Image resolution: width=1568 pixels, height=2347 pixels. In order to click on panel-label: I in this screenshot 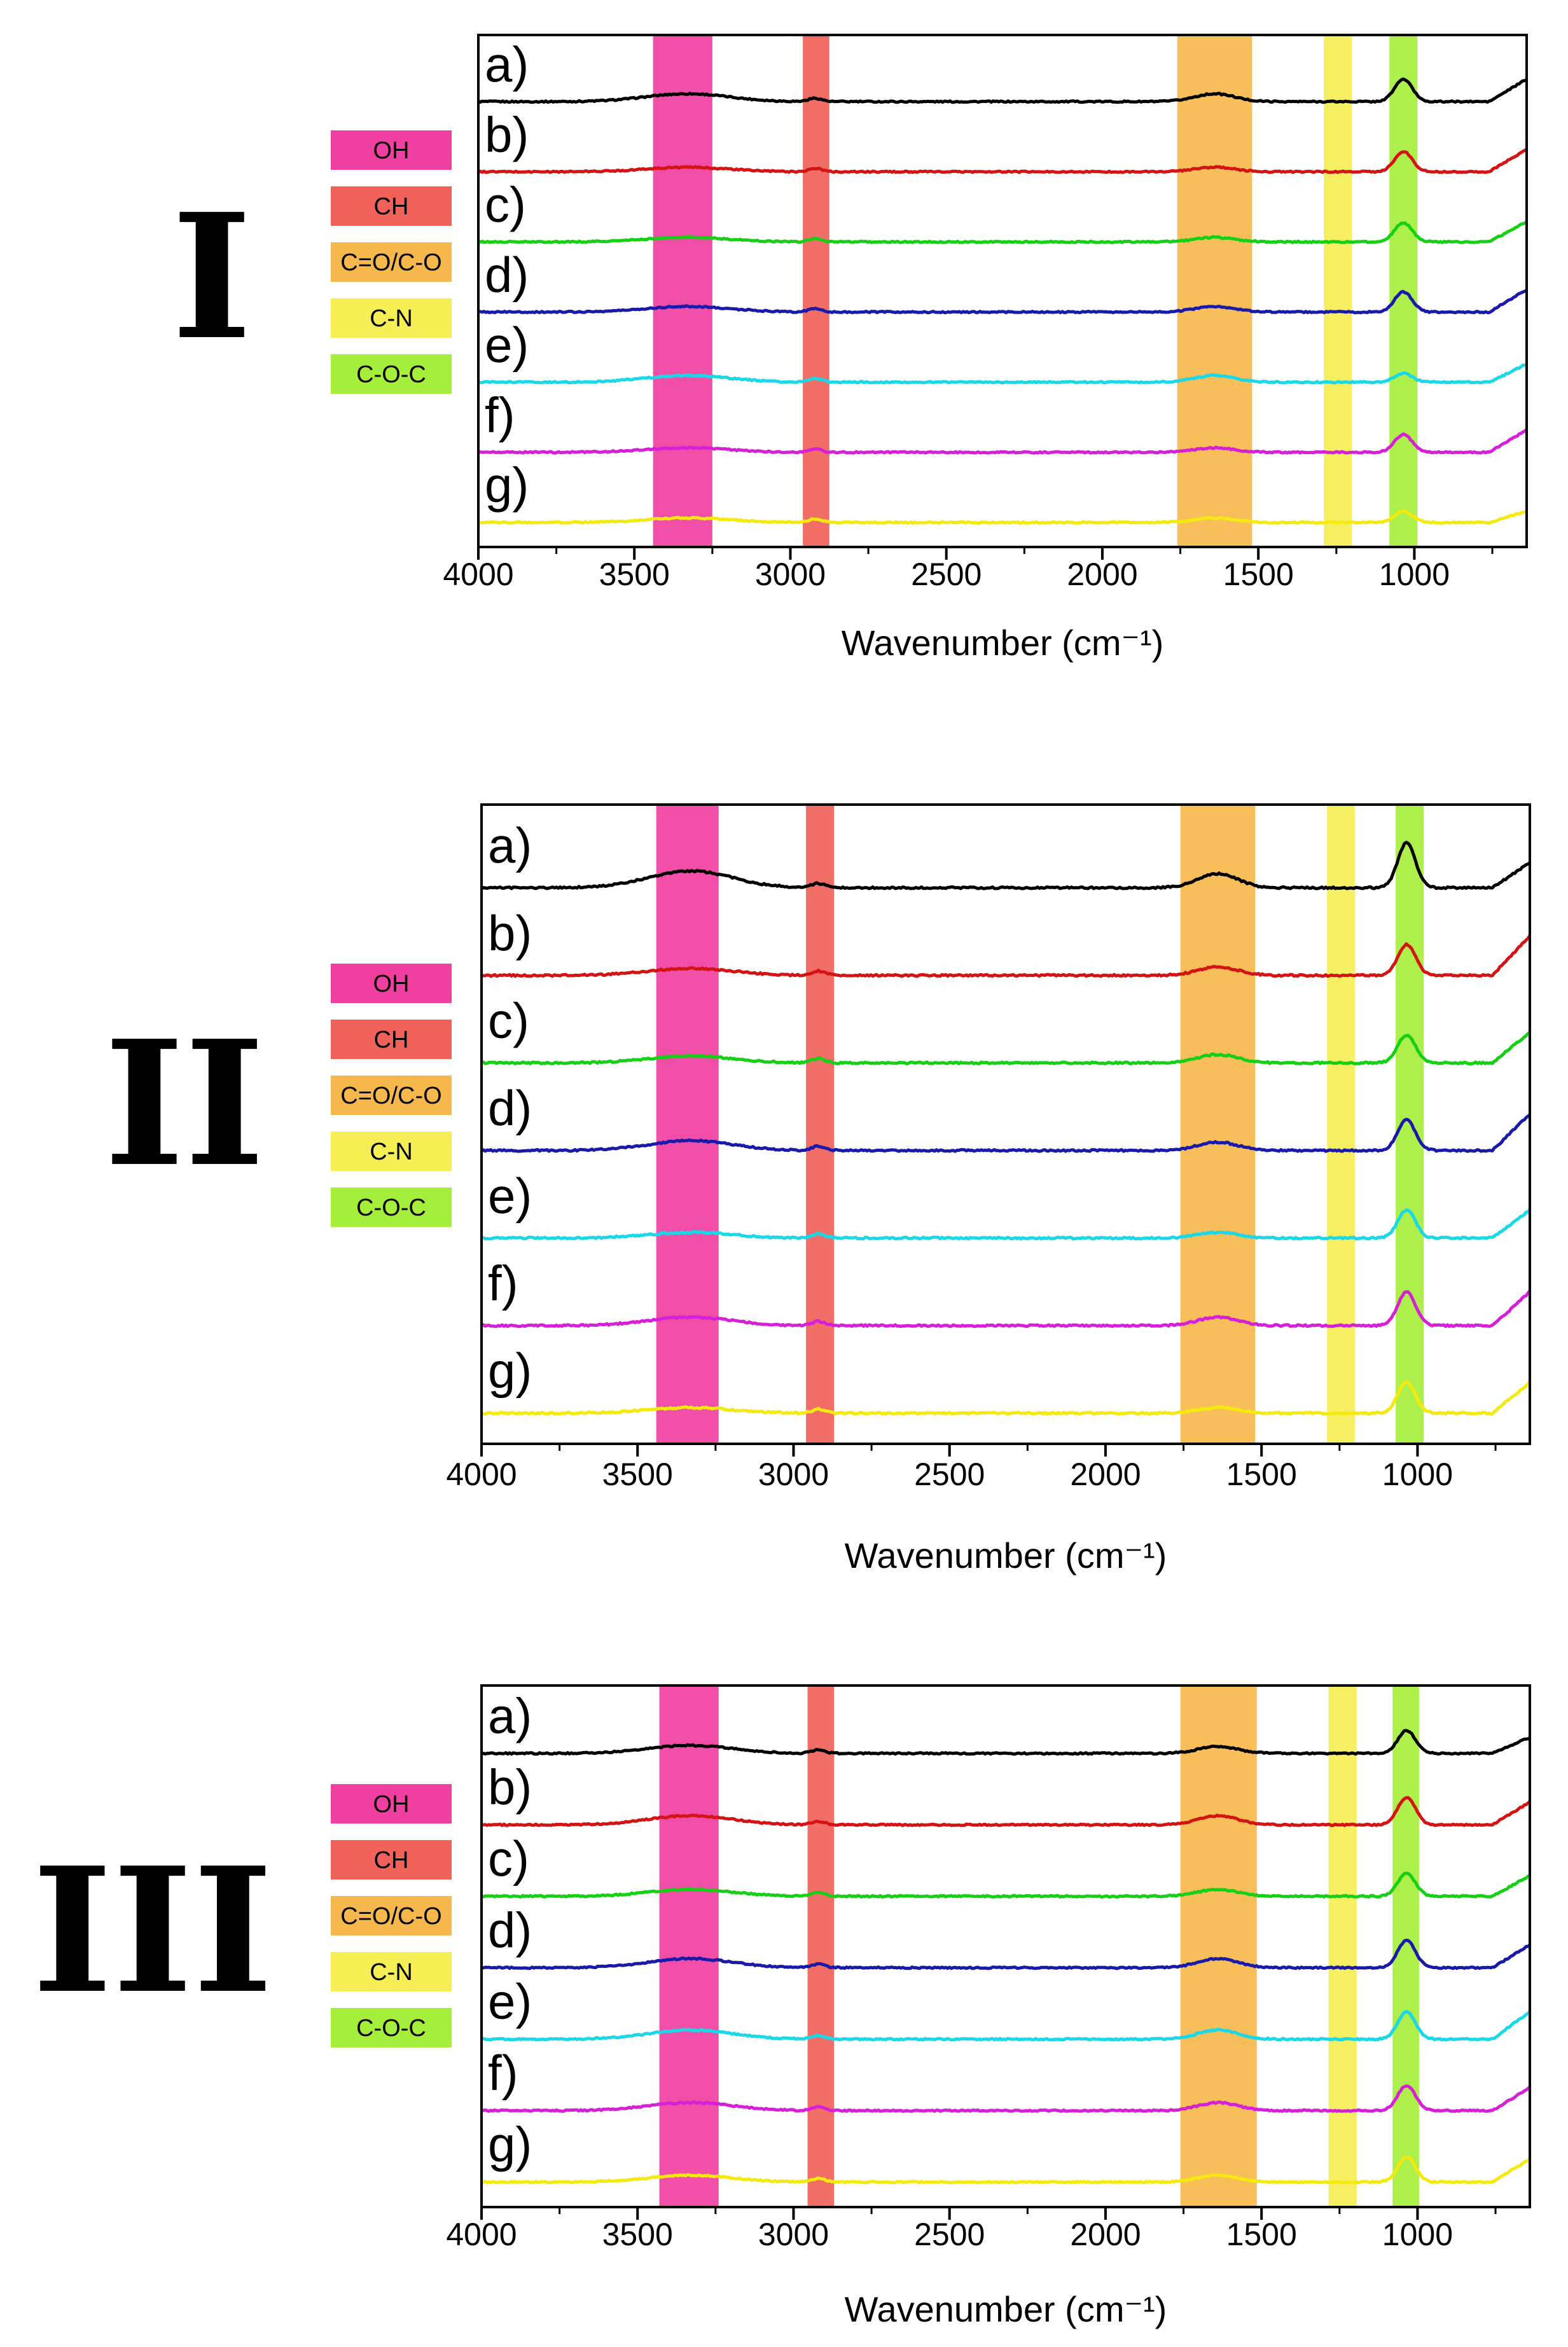, I will do `click(212, 277)`.